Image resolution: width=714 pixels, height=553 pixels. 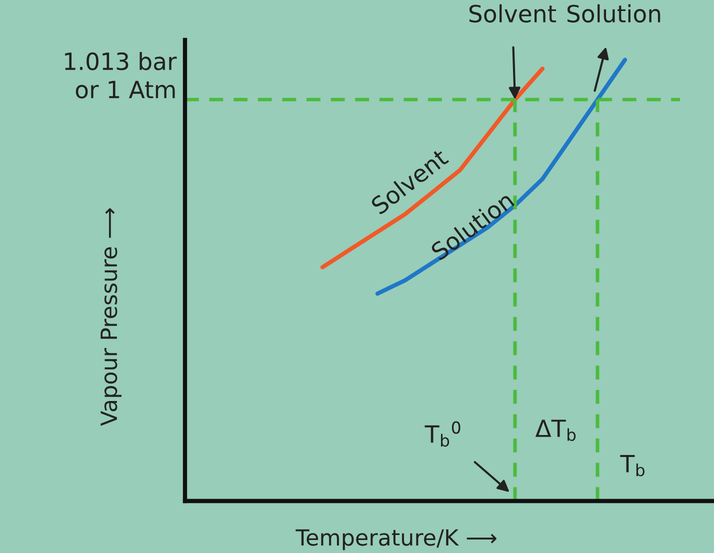 What do you see at coordinates (632, 465) in the screenshot?
I see `annotation: T$_{b}$` at bounding box center [632, 465].